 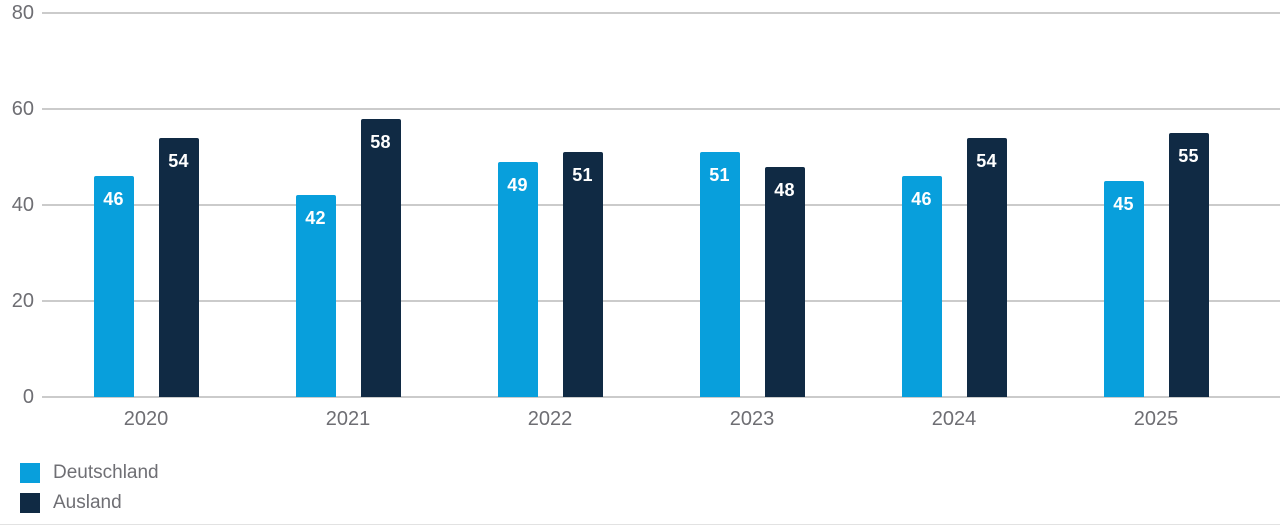 What do you see at coordinates (22, 301) in the screenshot?
I see `y-tick-20: 20` at bounding box center [22, 301].